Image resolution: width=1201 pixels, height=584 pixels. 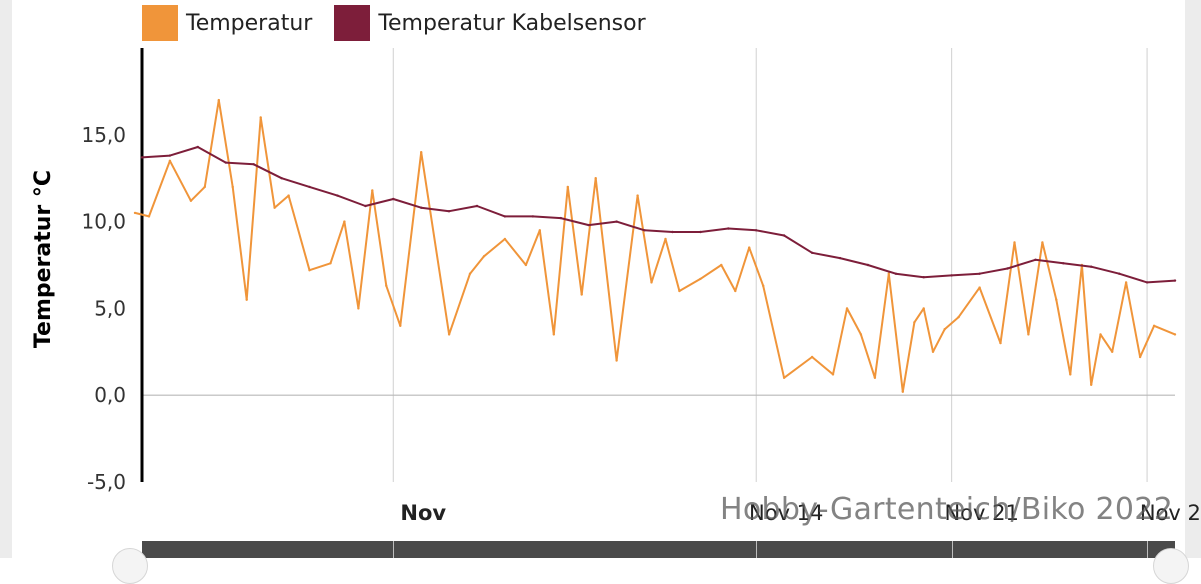 I want to click on legend-item-kabelsensor: Temperatur Kabelsensor, so click(x=490, y=23).